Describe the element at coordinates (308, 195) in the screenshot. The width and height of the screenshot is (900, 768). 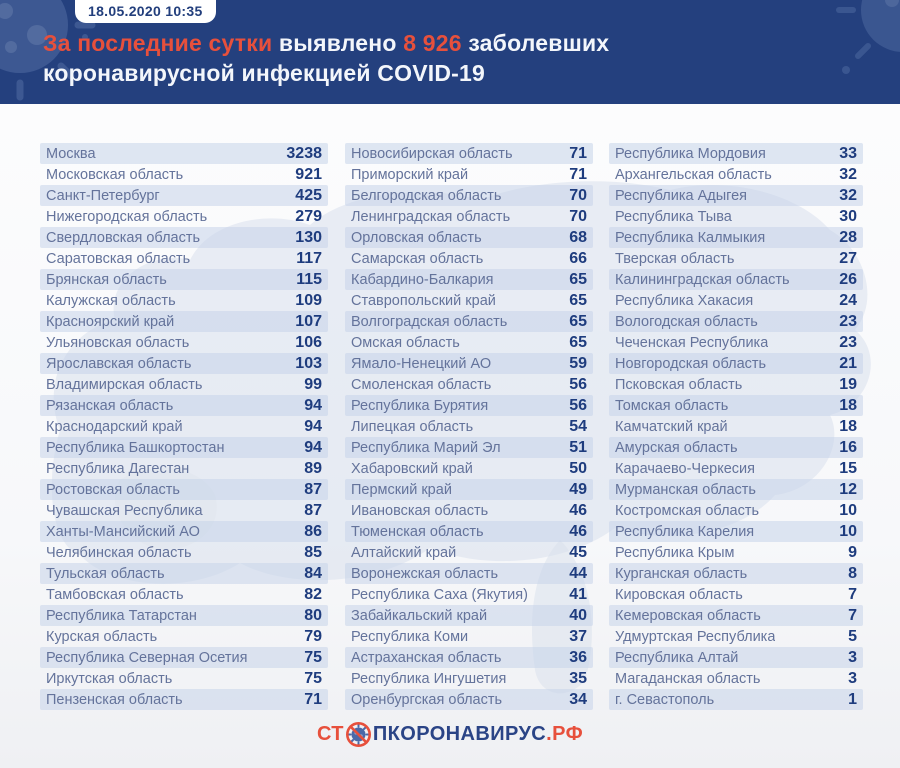
I see `region-value: 425` at that location.